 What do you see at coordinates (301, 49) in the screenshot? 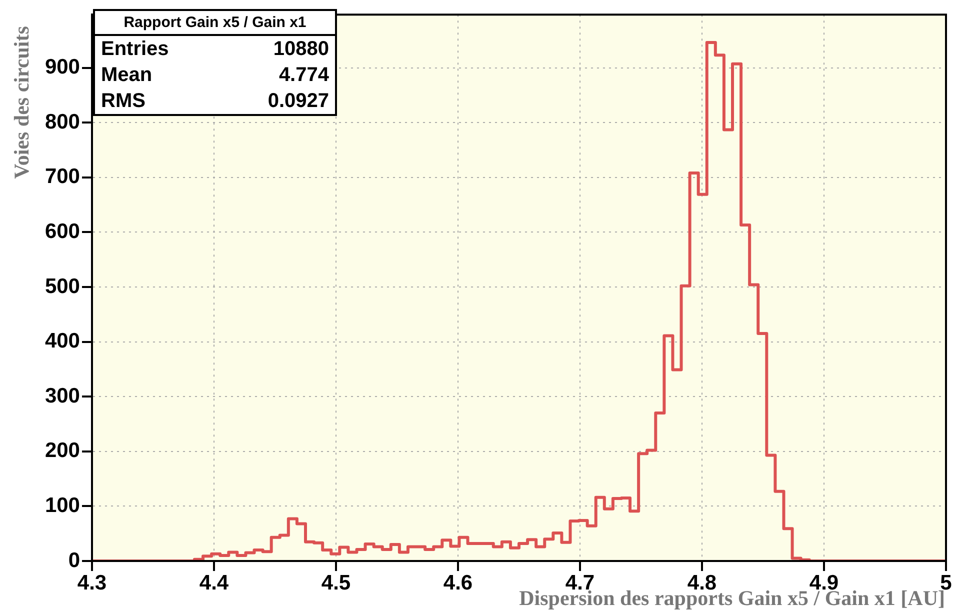
I see `annotation: 10880` at bounding box center [301, 49].